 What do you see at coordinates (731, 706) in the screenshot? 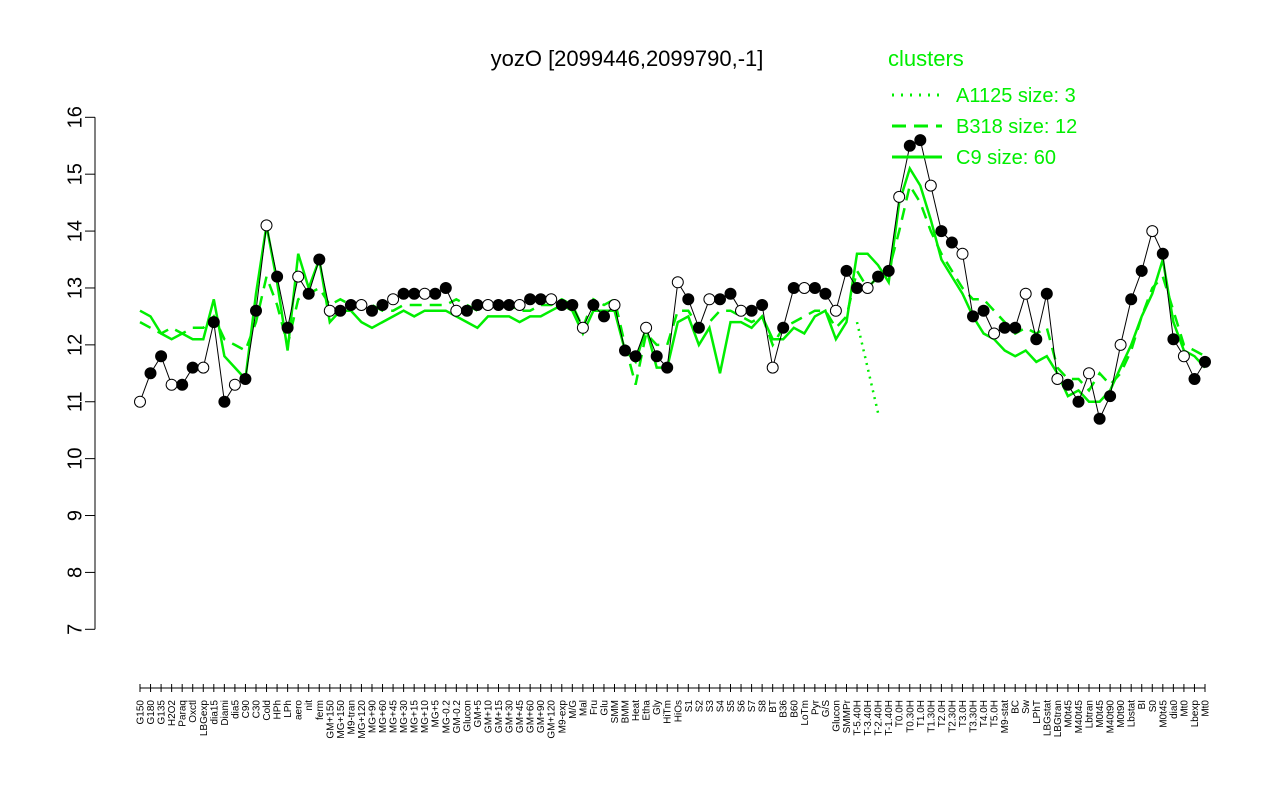
I see `x-tick-label: S5` at bounding box center [731, 706].